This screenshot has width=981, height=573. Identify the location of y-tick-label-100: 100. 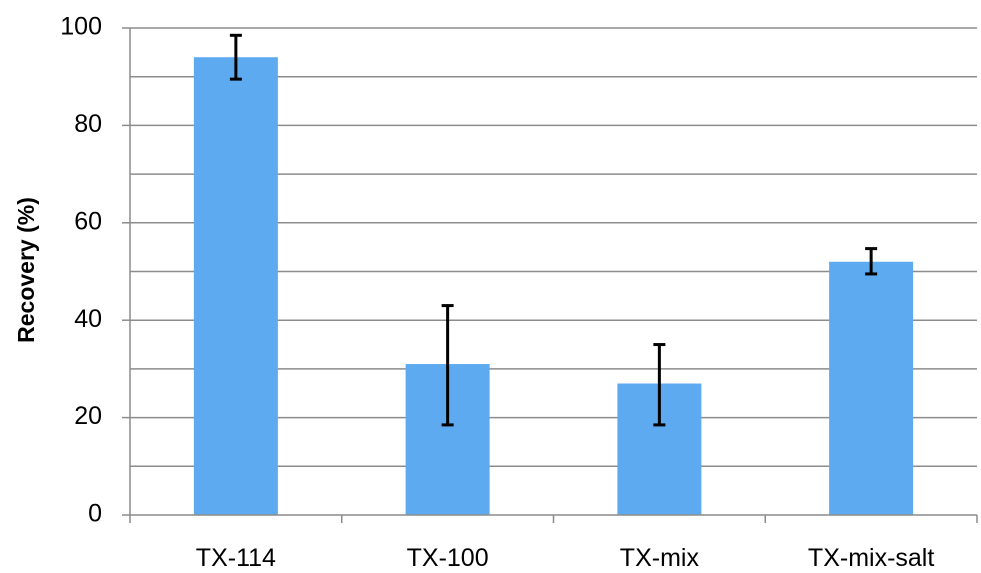
(81, 27).